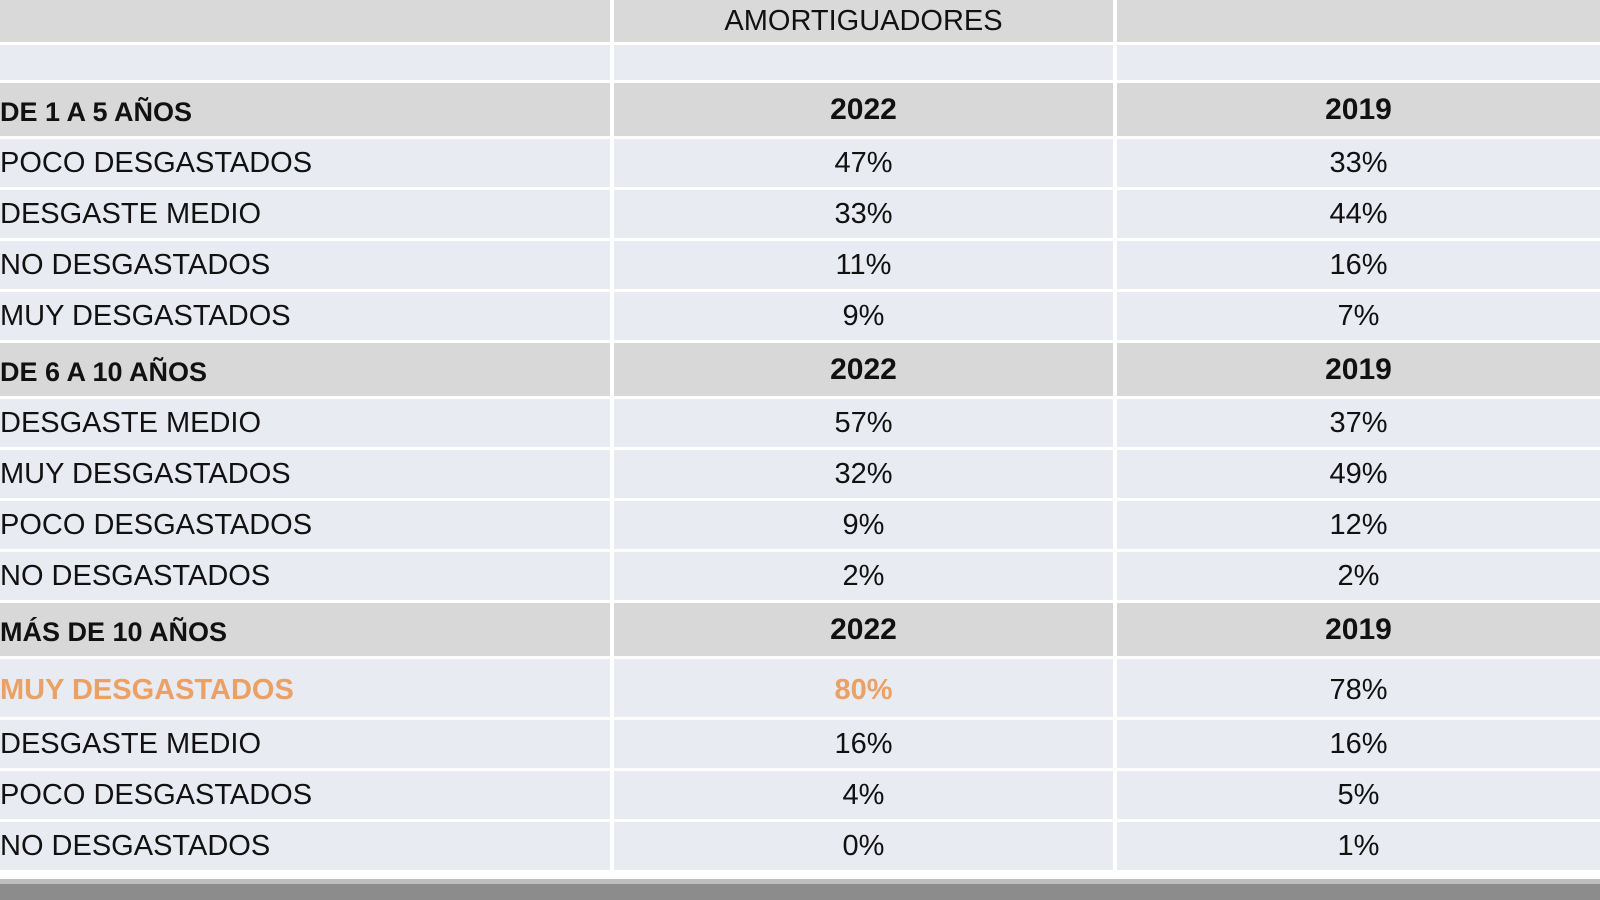 This screenshot has width=1600, height=900. I want to click on table-row: POCO DESGASTADOS 47% 33%, so click(800, 164).